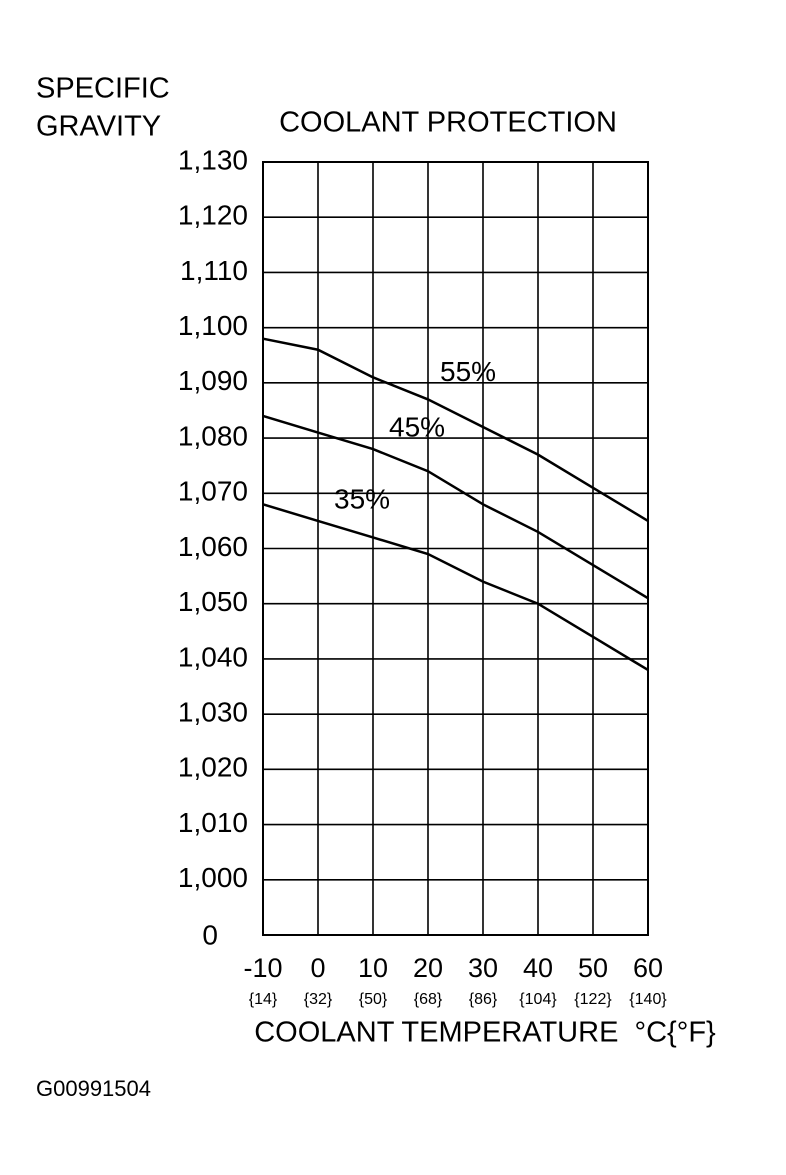  What do you see at coordinates (428, 968) in the screenshot?
I see `x-tick-label: 20` at bounding box center [428, 968].